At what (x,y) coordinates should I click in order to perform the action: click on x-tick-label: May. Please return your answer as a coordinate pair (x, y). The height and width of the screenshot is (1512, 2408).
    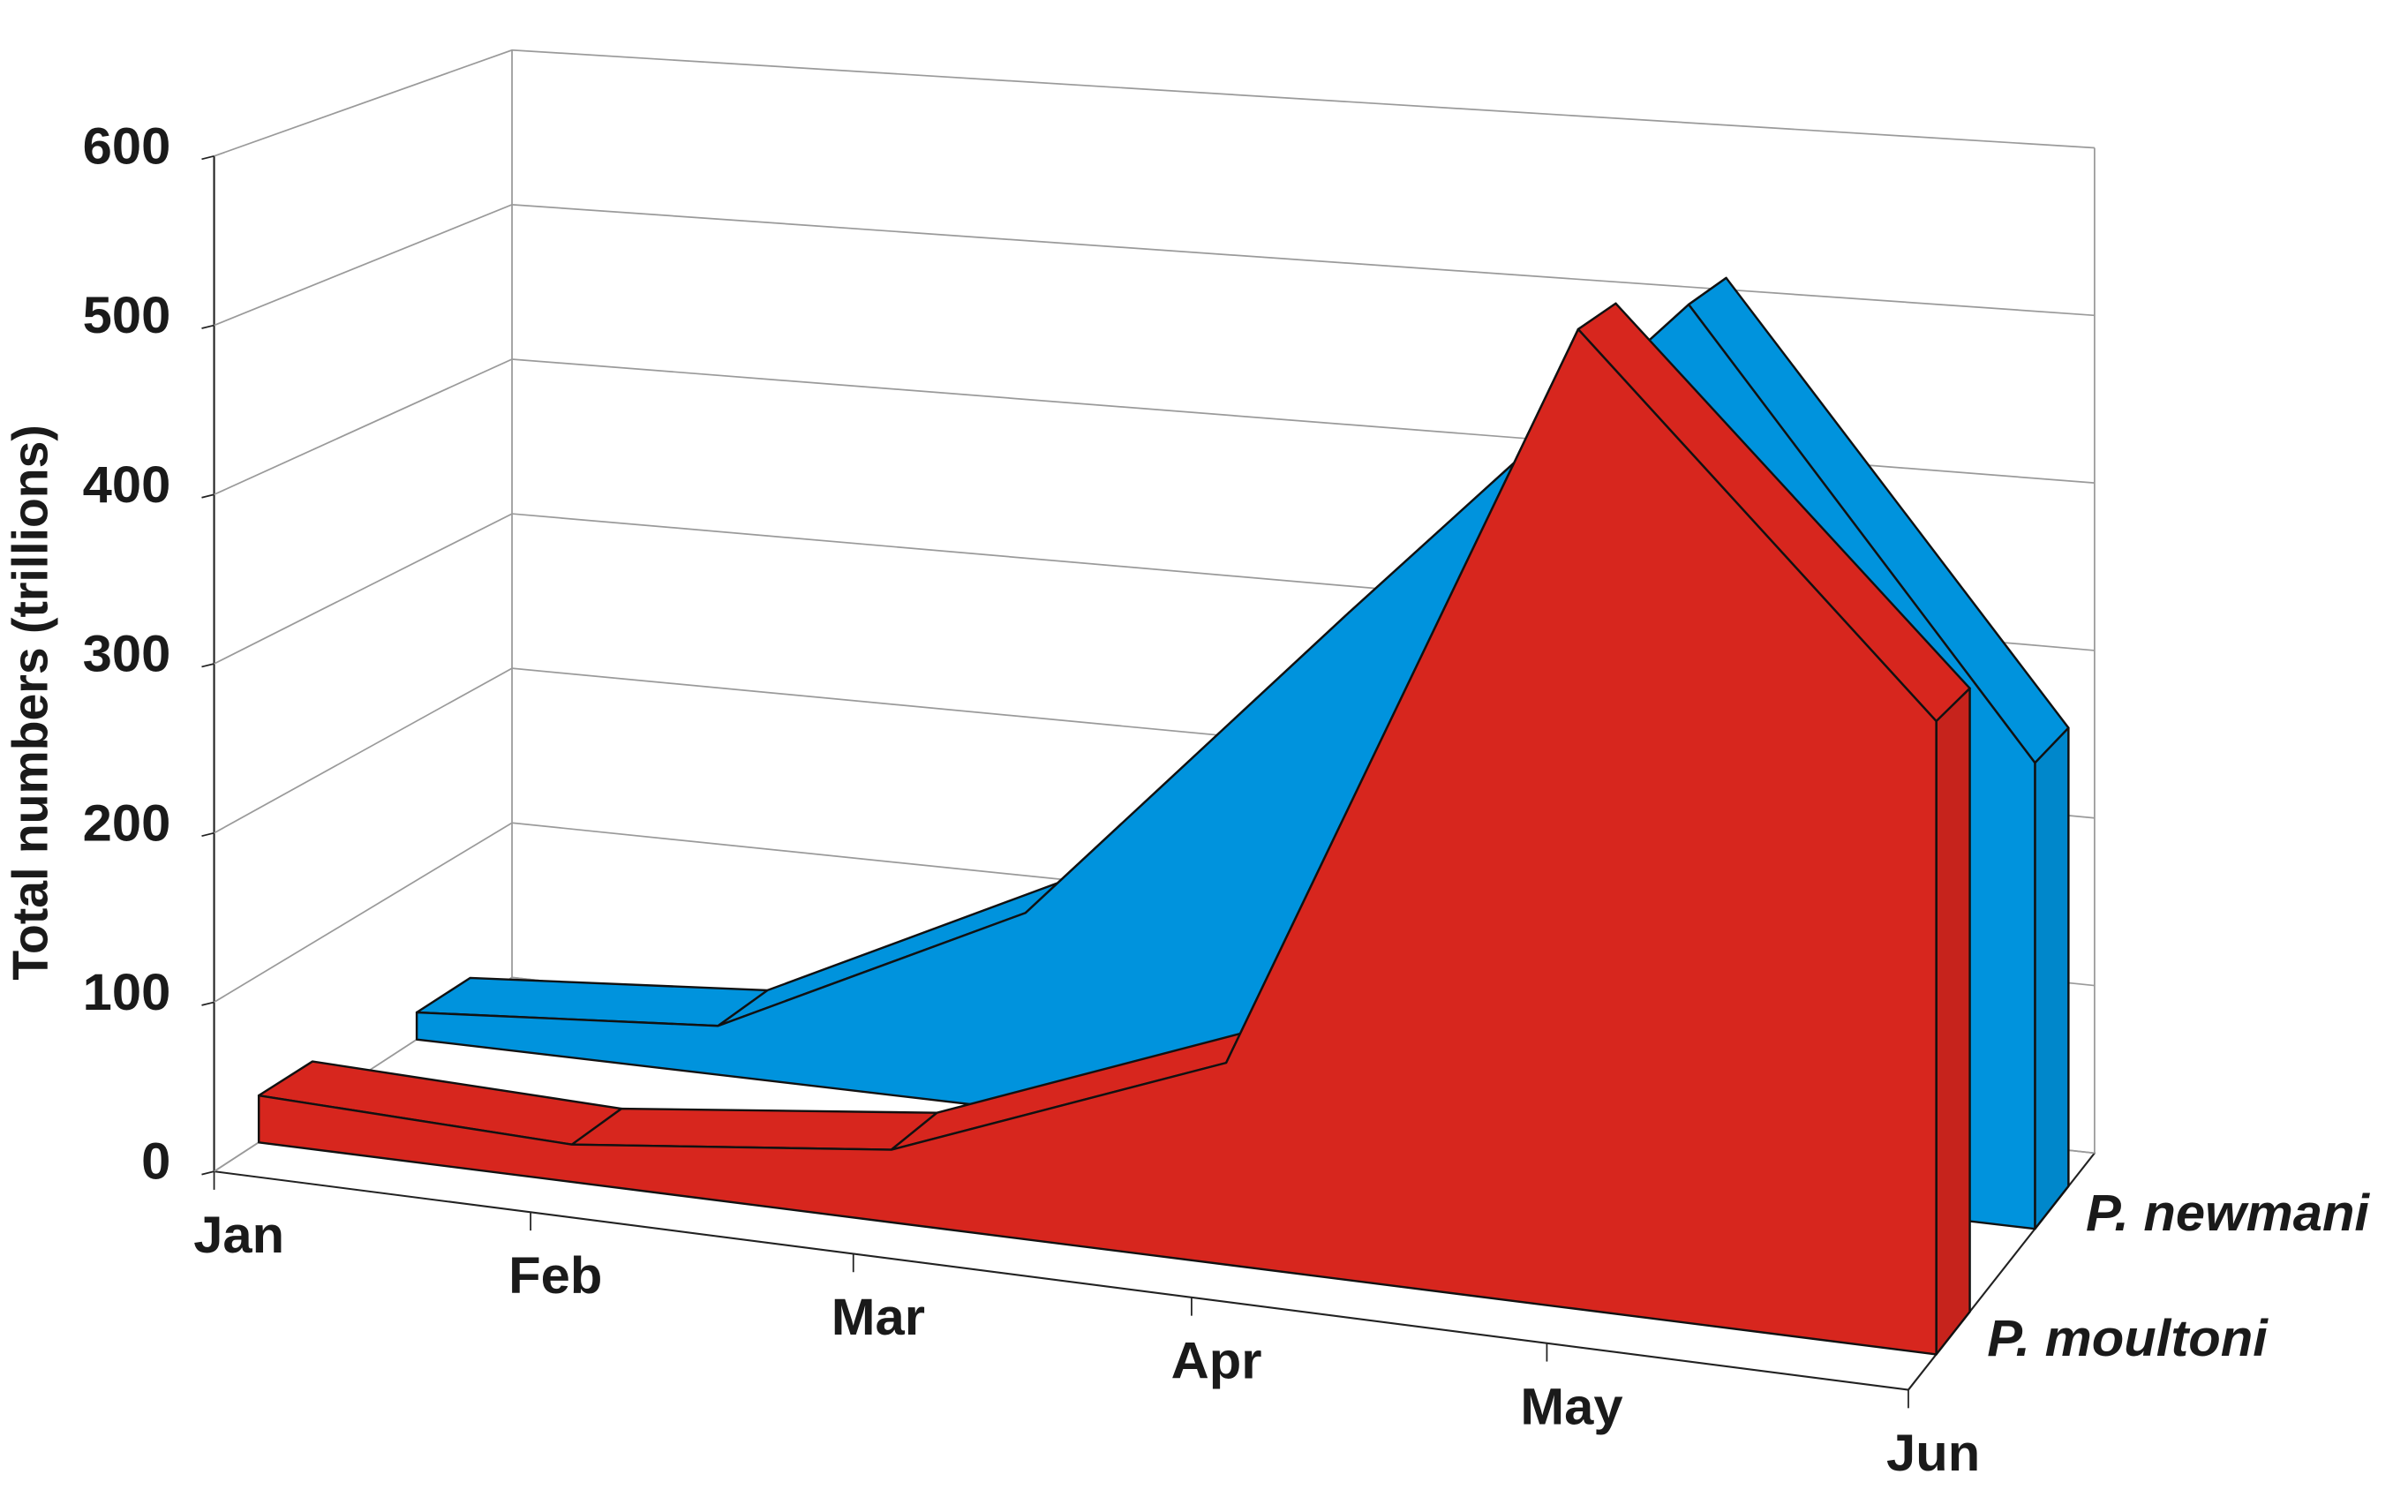
    Looking at the image, I should click on (1571, 1406).